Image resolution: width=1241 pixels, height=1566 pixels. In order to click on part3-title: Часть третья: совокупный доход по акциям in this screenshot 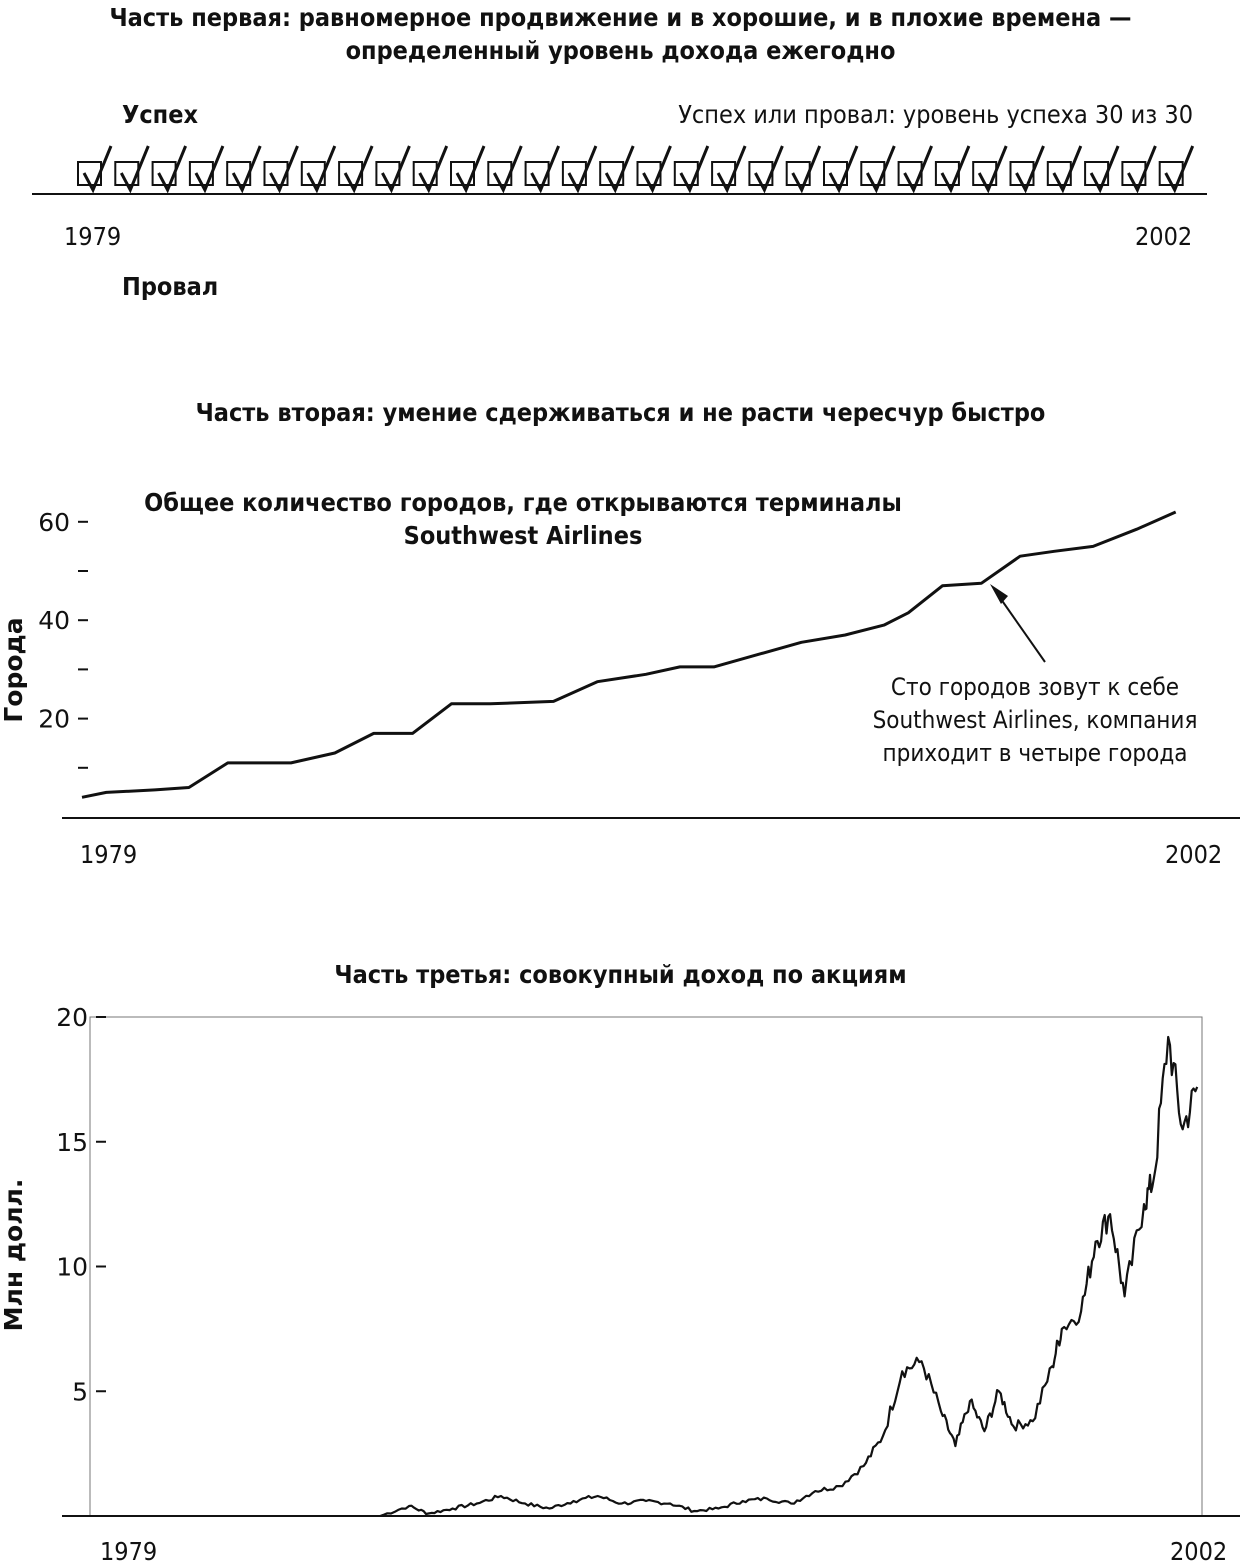, I will do `click(620, 974)`.